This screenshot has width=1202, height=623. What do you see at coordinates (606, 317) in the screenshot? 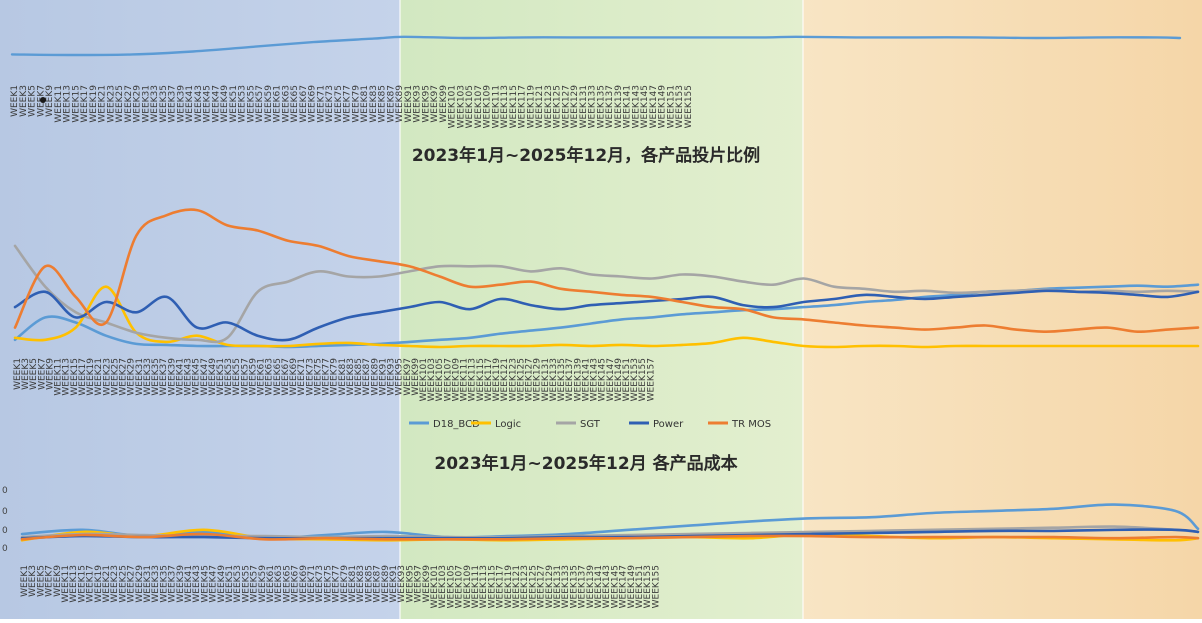
I see `series-line-logic` at bounding box center [606, 317].